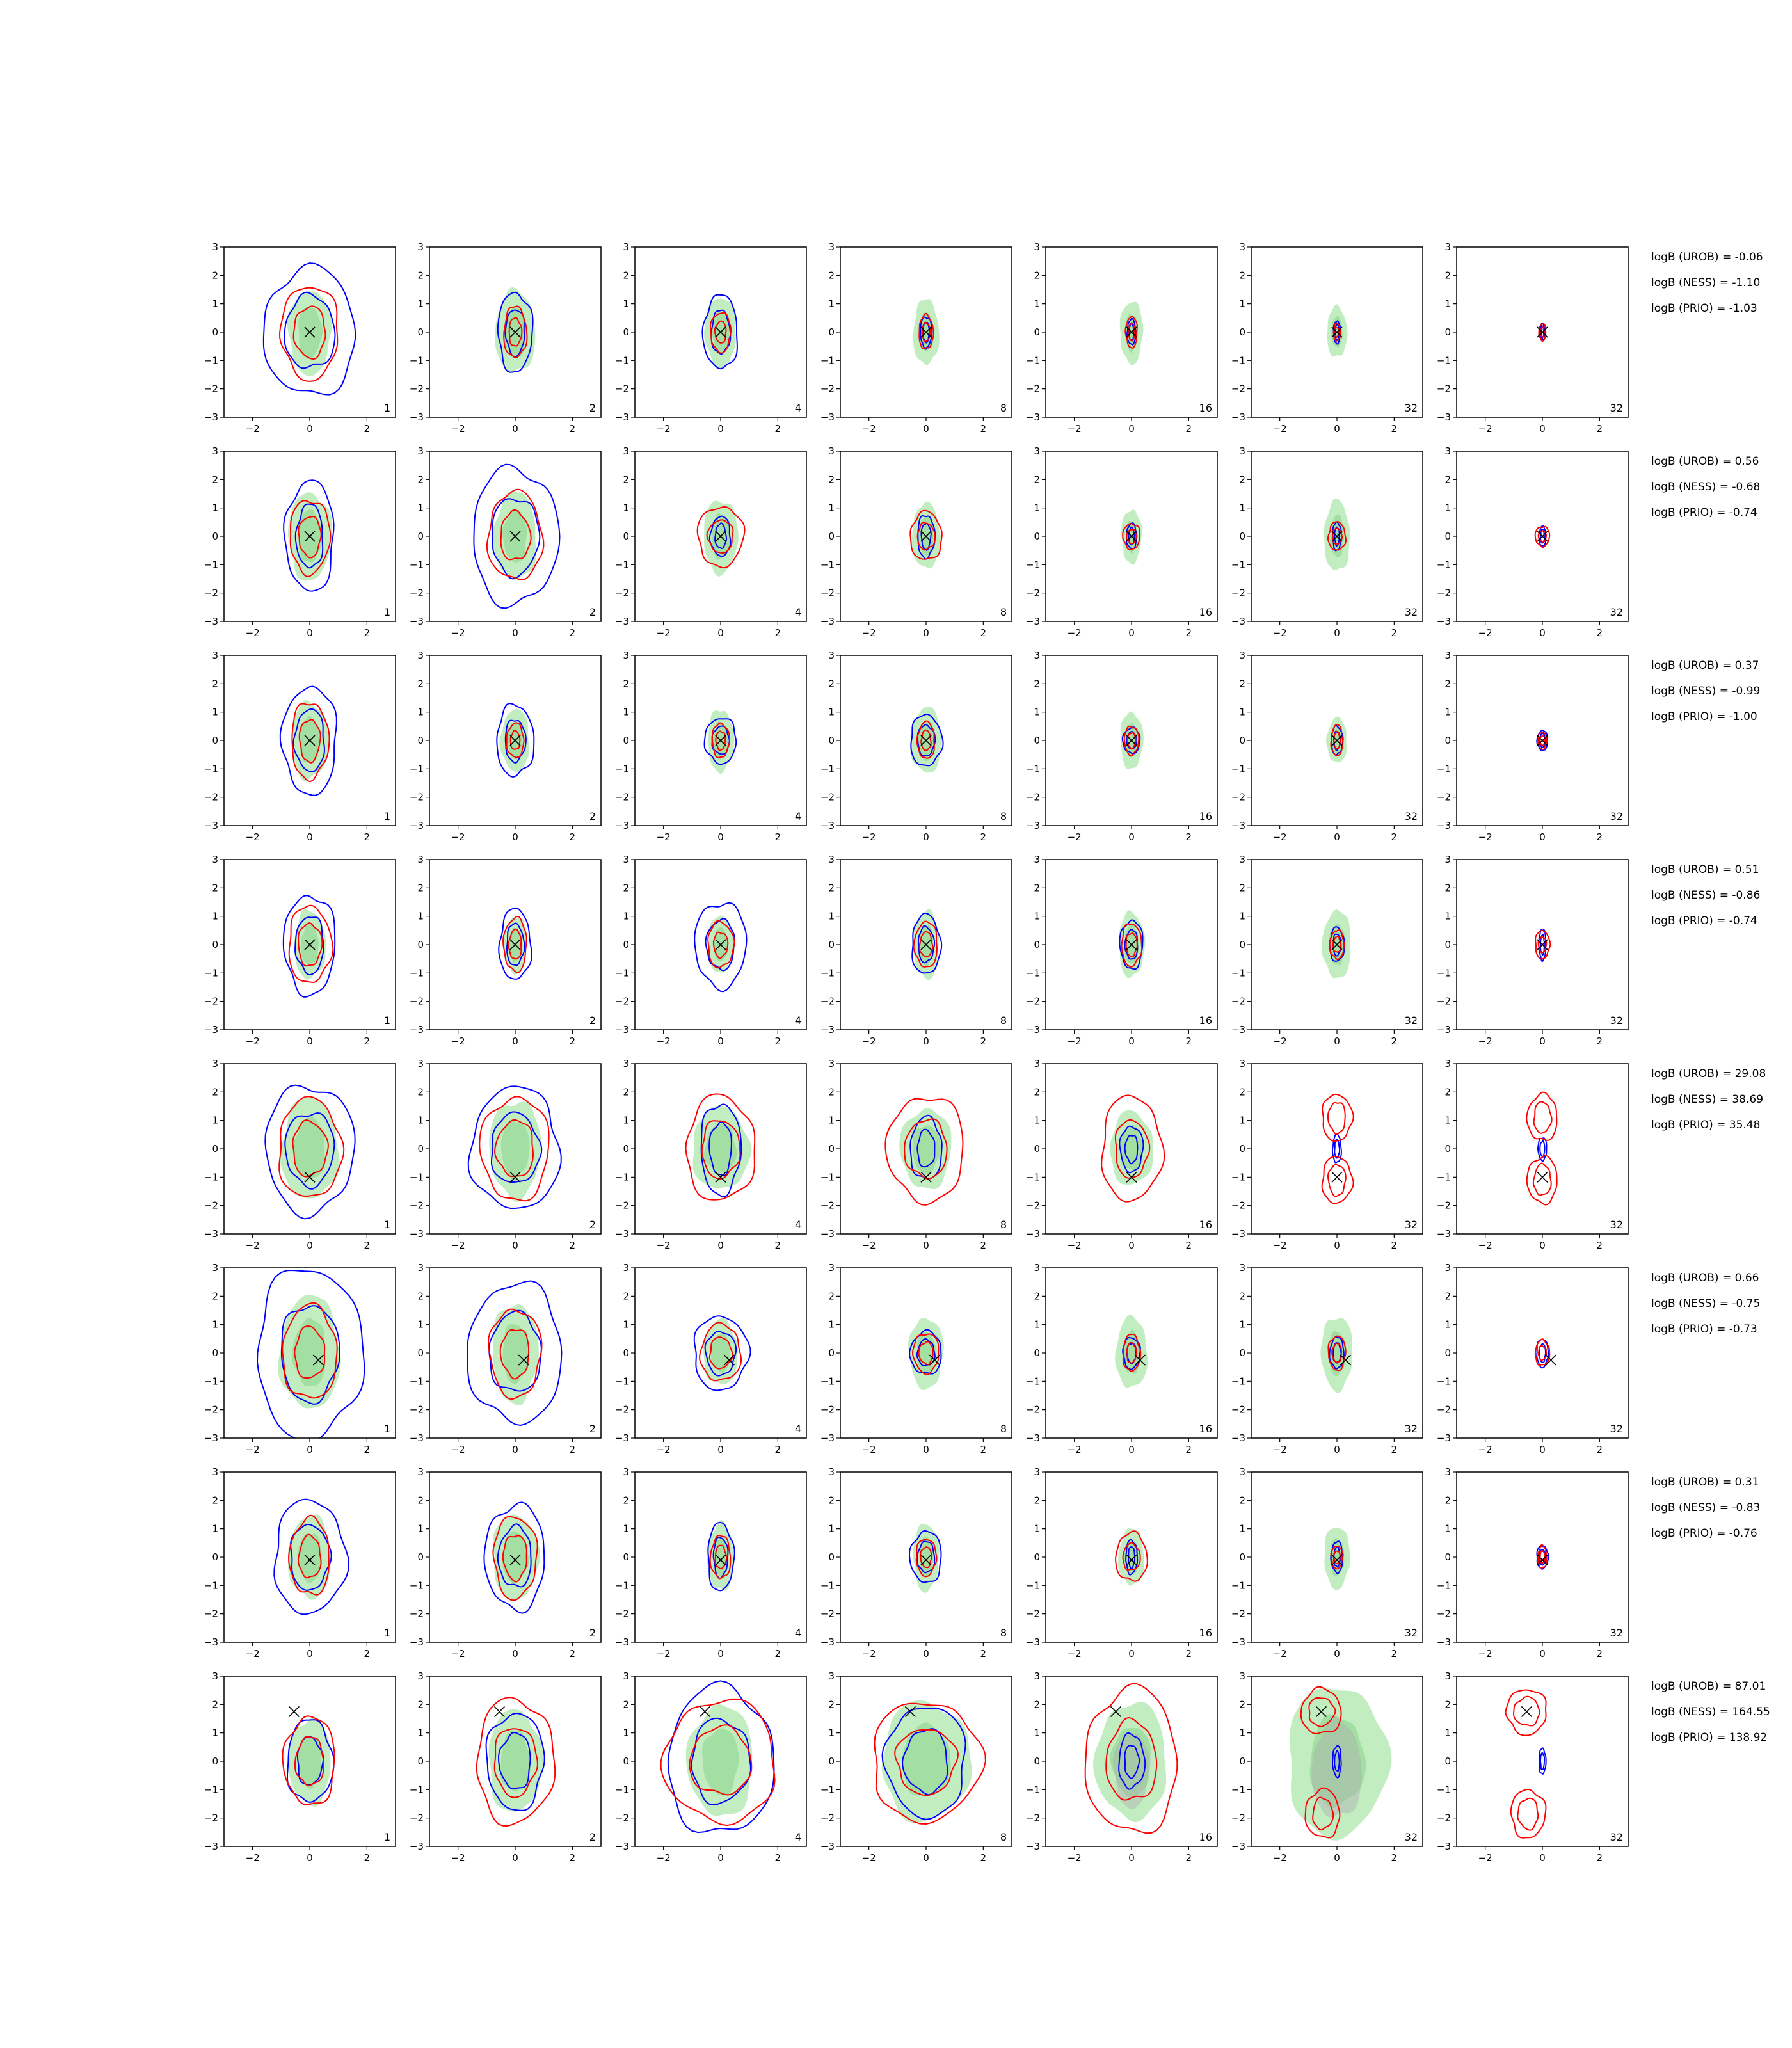  Describe the element at coordinates (300, 746) in the screenshot. I see `subplot-panel: 3 2 1 0 −1 −2 −3 −2 0 2 1` at that location.